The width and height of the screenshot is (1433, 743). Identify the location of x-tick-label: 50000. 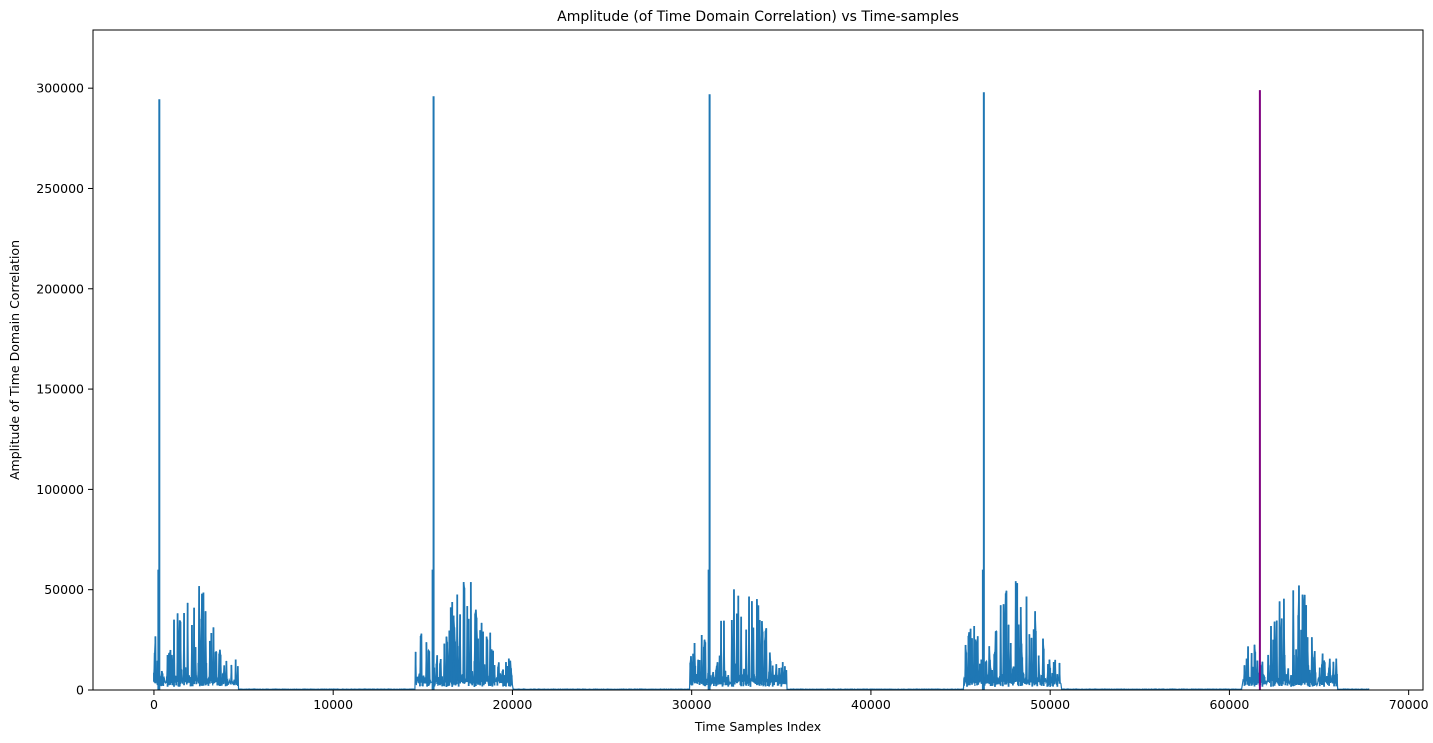
(1050, 704).